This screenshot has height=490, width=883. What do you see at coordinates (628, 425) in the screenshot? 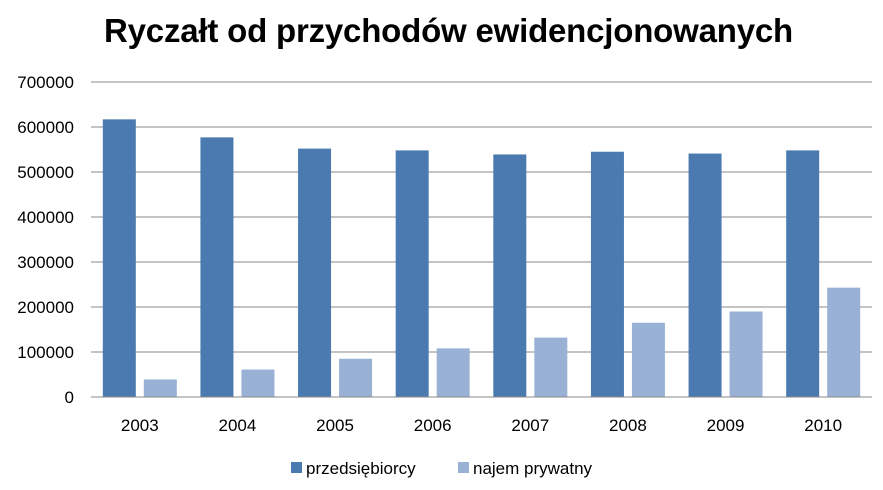
I see `x-tick-label: 2008` at bounding box center [628, 425].